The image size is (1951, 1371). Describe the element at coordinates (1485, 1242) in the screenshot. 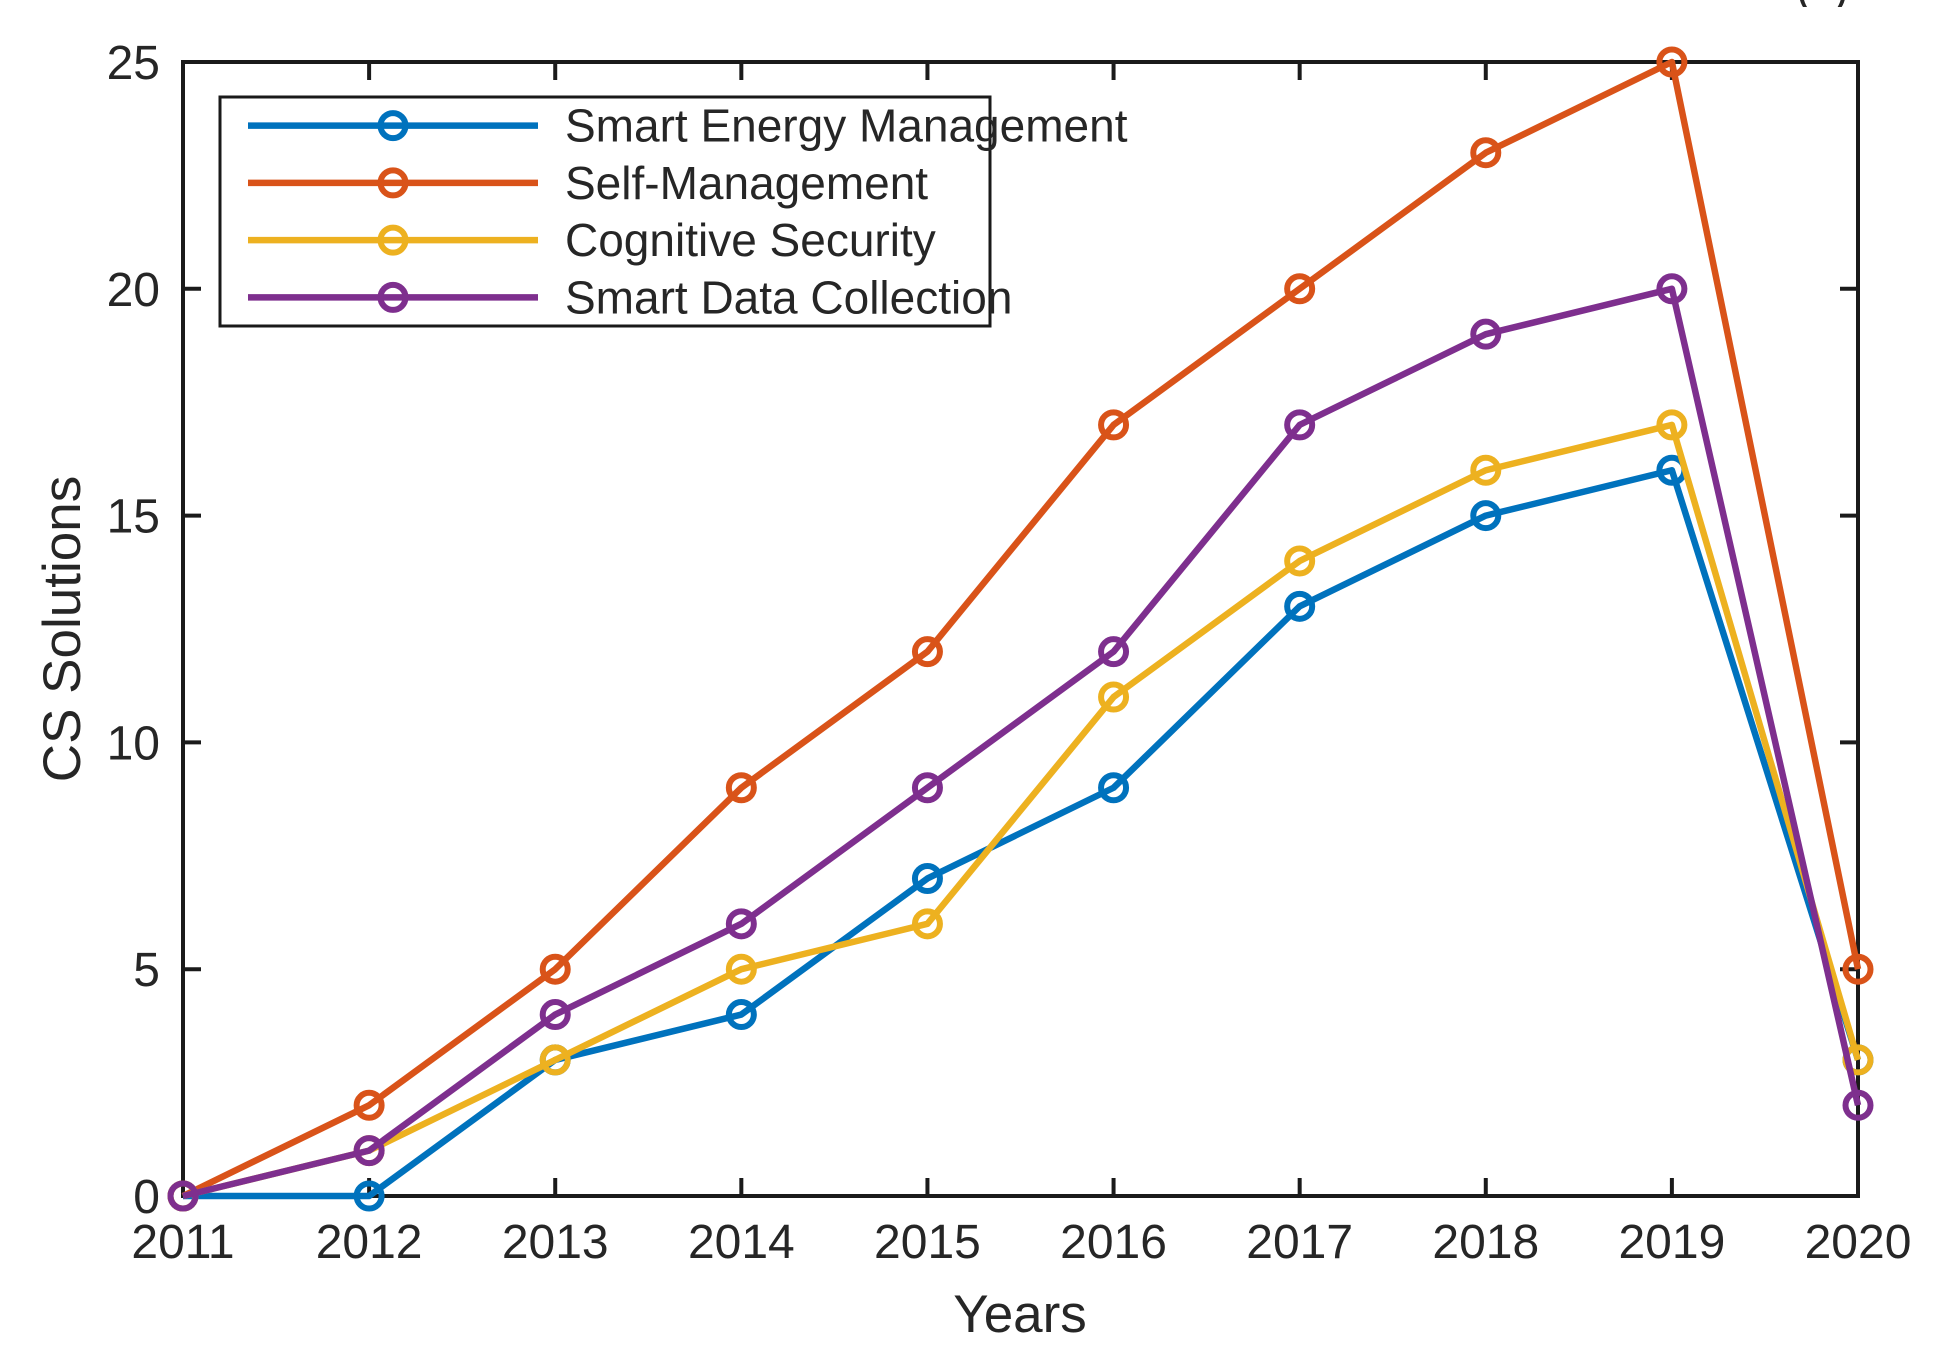

I see `x-tick-label: 2018` at that location.